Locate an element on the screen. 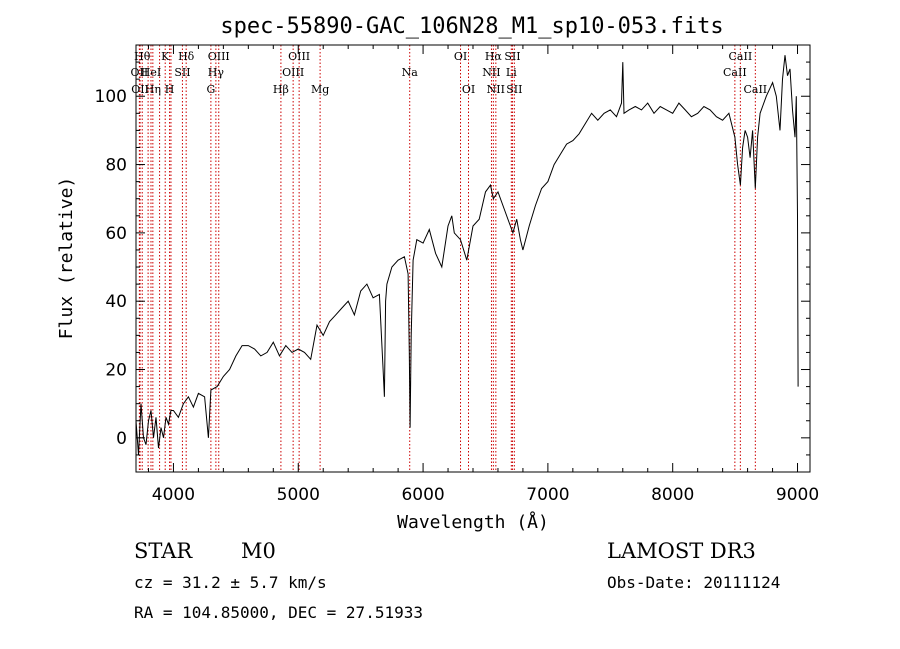 This screenshot has width=900, height=649. y-tick-label: 40 is located at coordinates (116, 302).